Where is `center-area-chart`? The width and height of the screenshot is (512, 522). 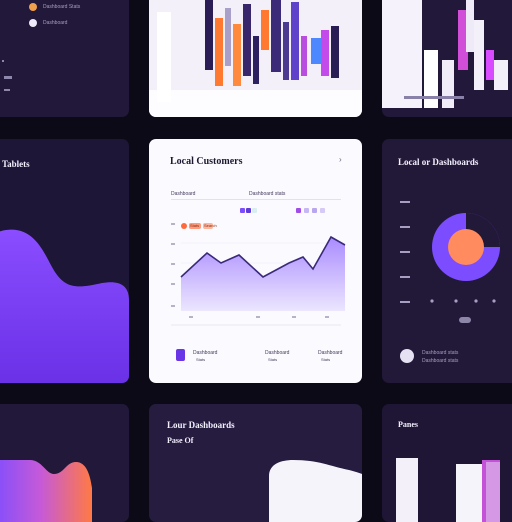 center-area-chart is located at coordinates (258, 274).